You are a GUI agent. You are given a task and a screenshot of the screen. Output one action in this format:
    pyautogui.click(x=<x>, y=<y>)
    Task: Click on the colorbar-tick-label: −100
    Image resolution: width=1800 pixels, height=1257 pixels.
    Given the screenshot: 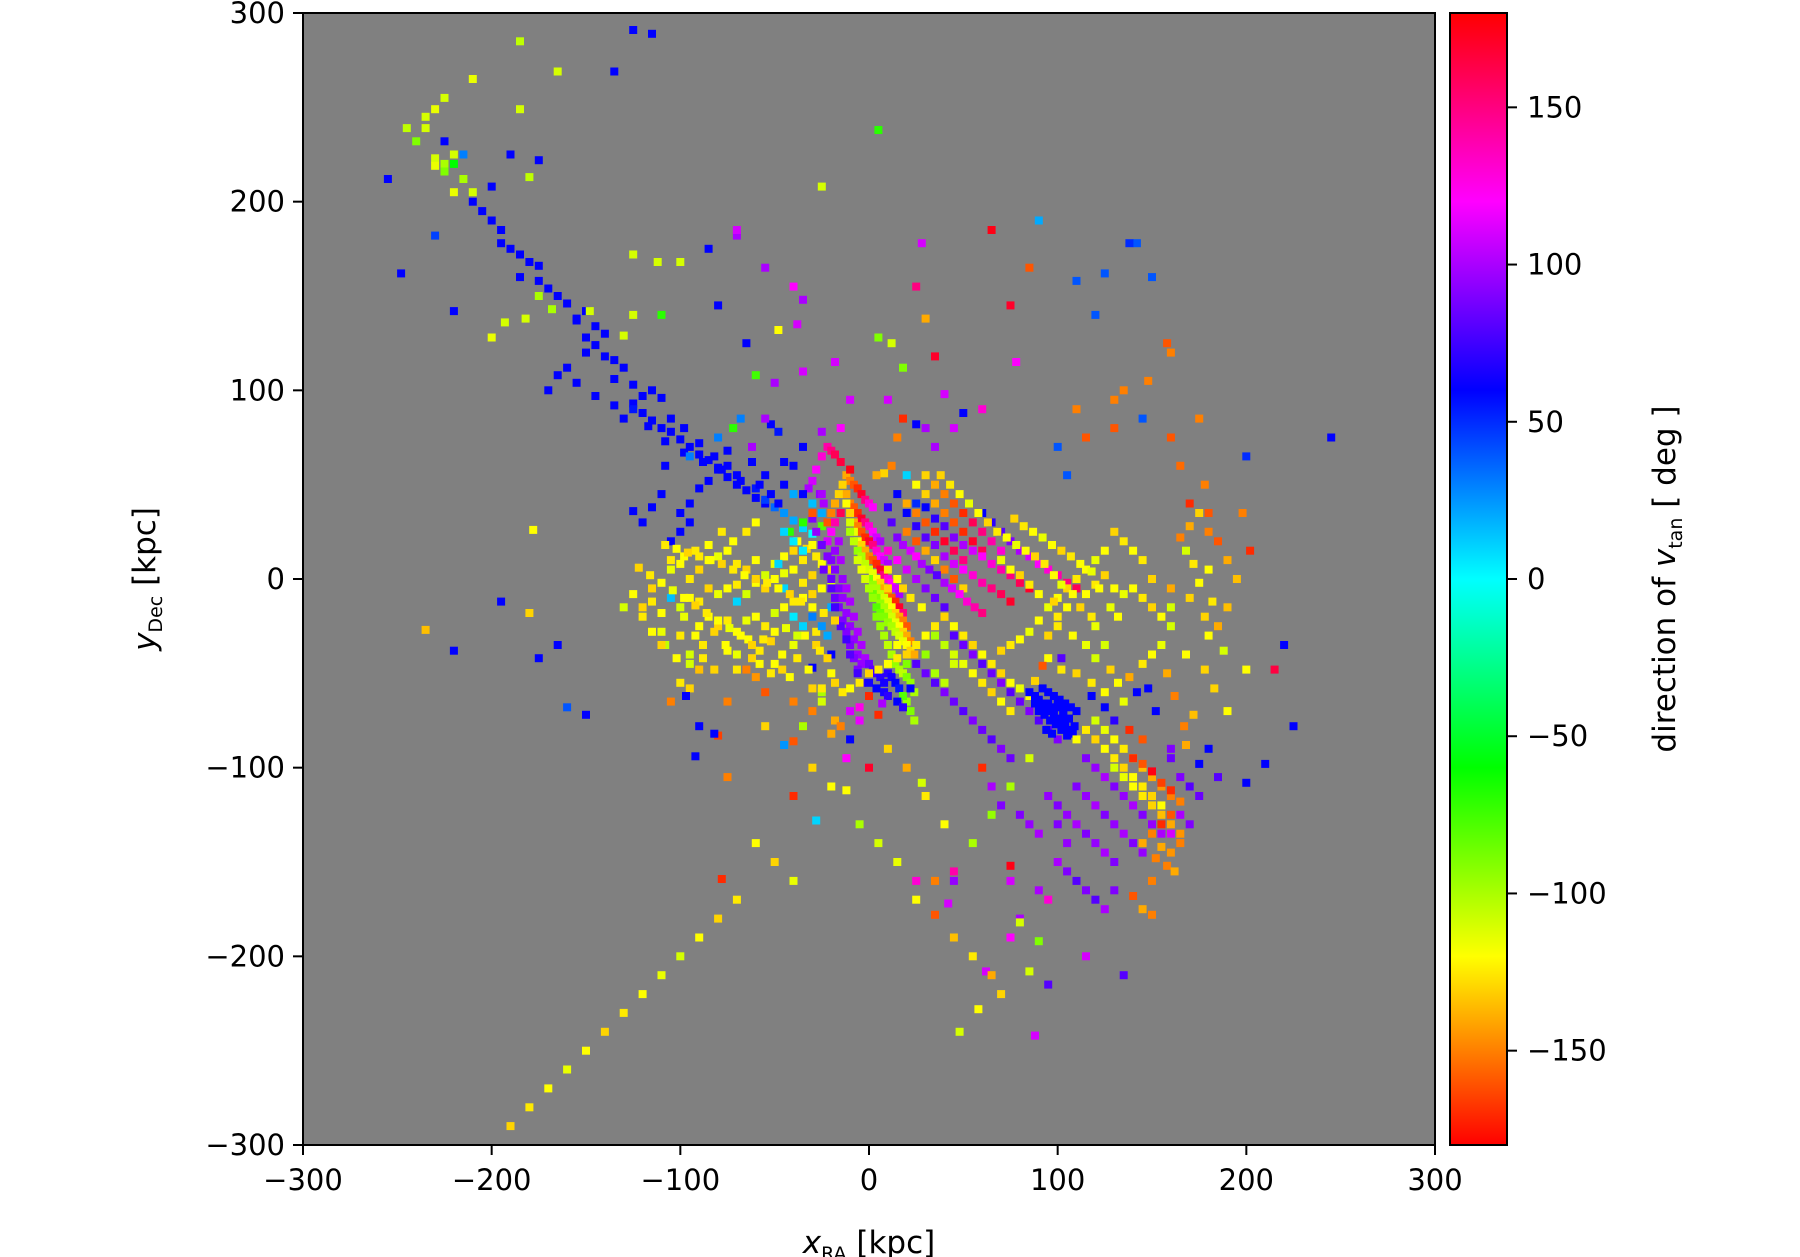 What is the action you would take?
    pyautogui.click(x=1567, y=893)
    